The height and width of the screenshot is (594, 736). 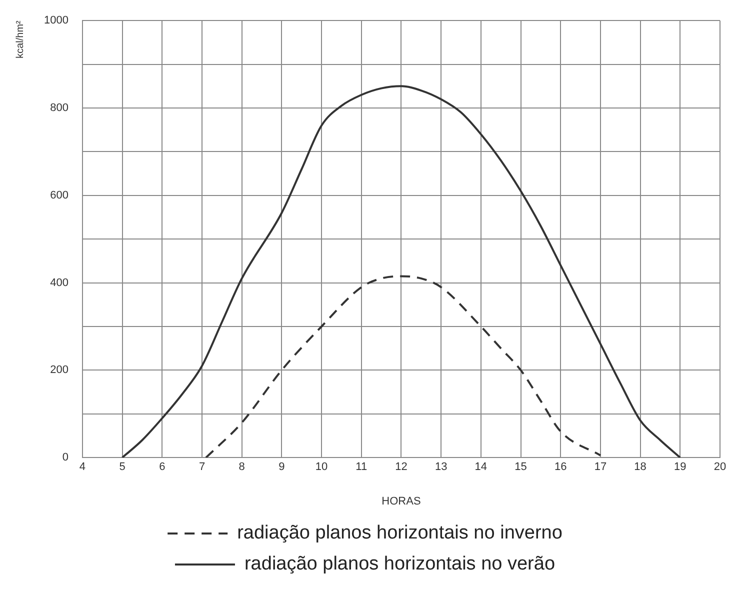 I want to click on y-tick-label: 800, so click(x=59, y=108).